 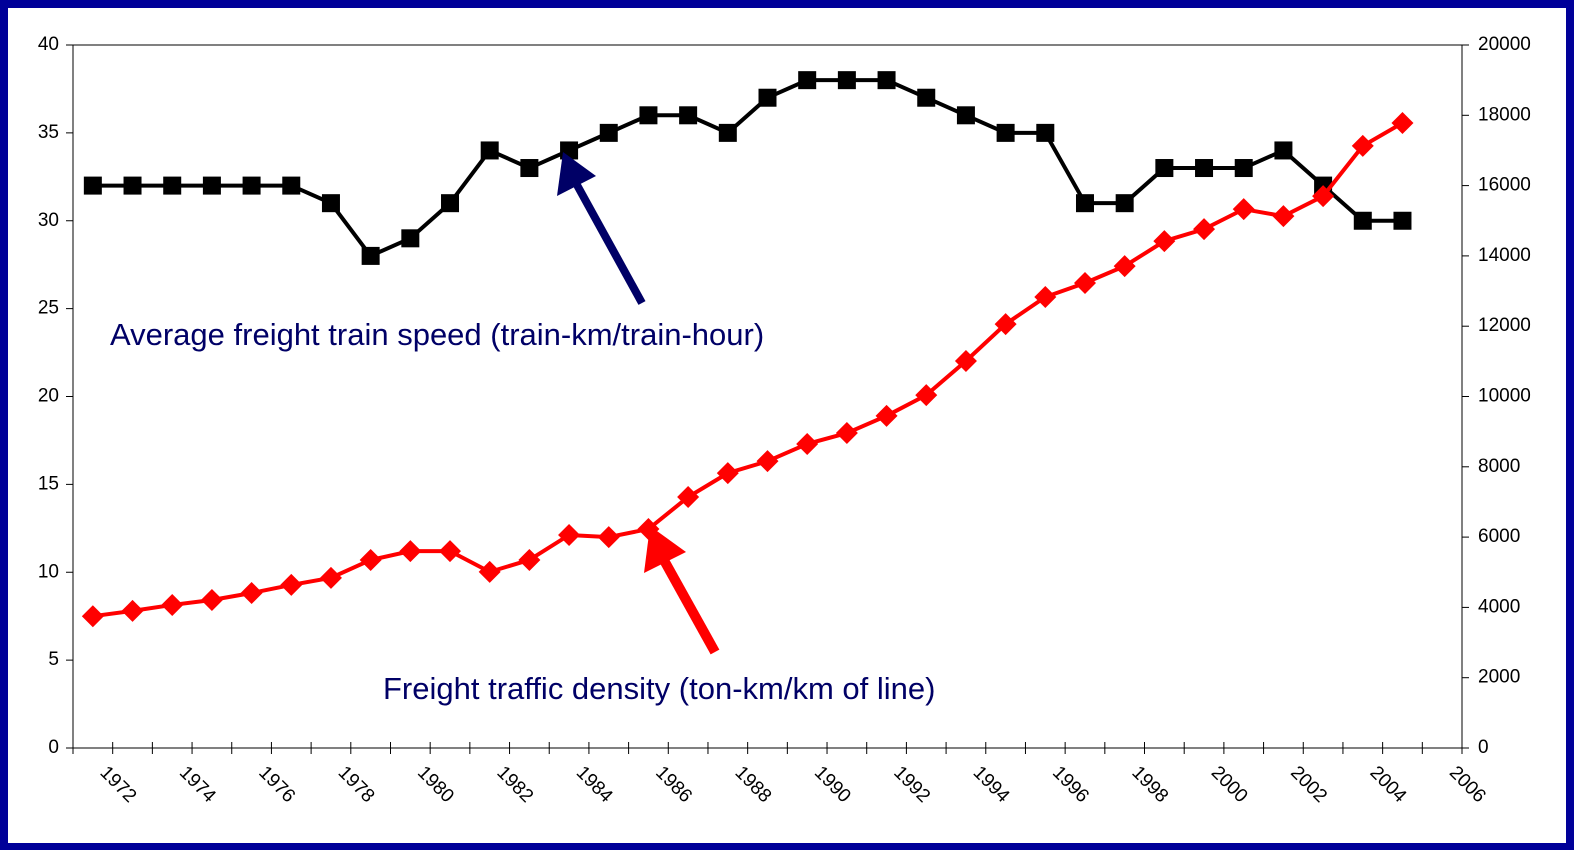 I want to click on y2-tick-label: 20000, so click(x=1504, y=44).